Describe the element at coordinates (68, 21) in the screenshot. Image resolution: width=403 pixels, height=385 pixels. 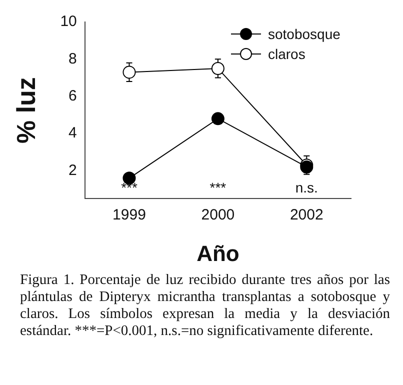
I see `y-tick-label: 10` at that location.